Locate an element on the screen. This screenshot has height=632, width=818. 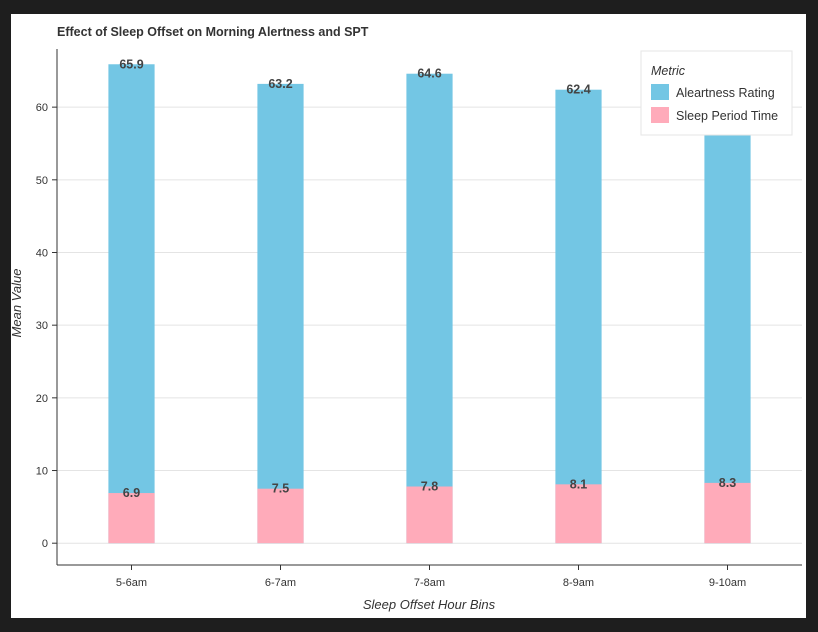
data-label-aleartness-rating: 64.6 is located at coordinates (429, 74).